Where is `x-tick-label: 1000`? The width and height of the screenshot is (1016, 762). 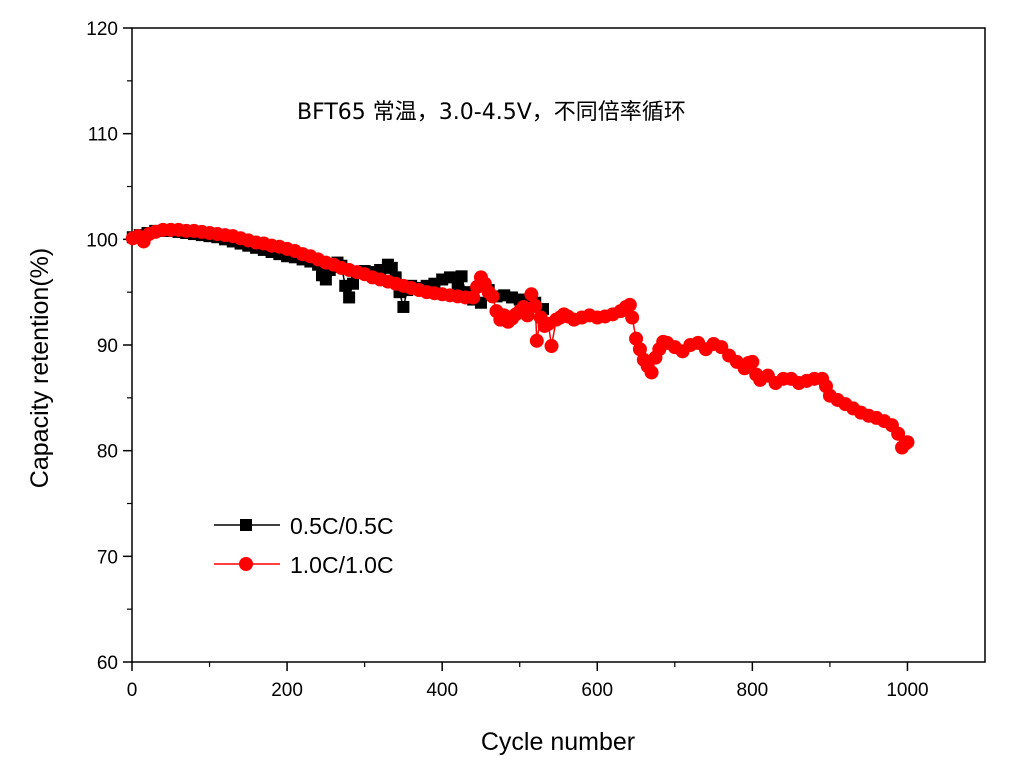 x-tick-label: 1000 is located at coordinates (907, 690).